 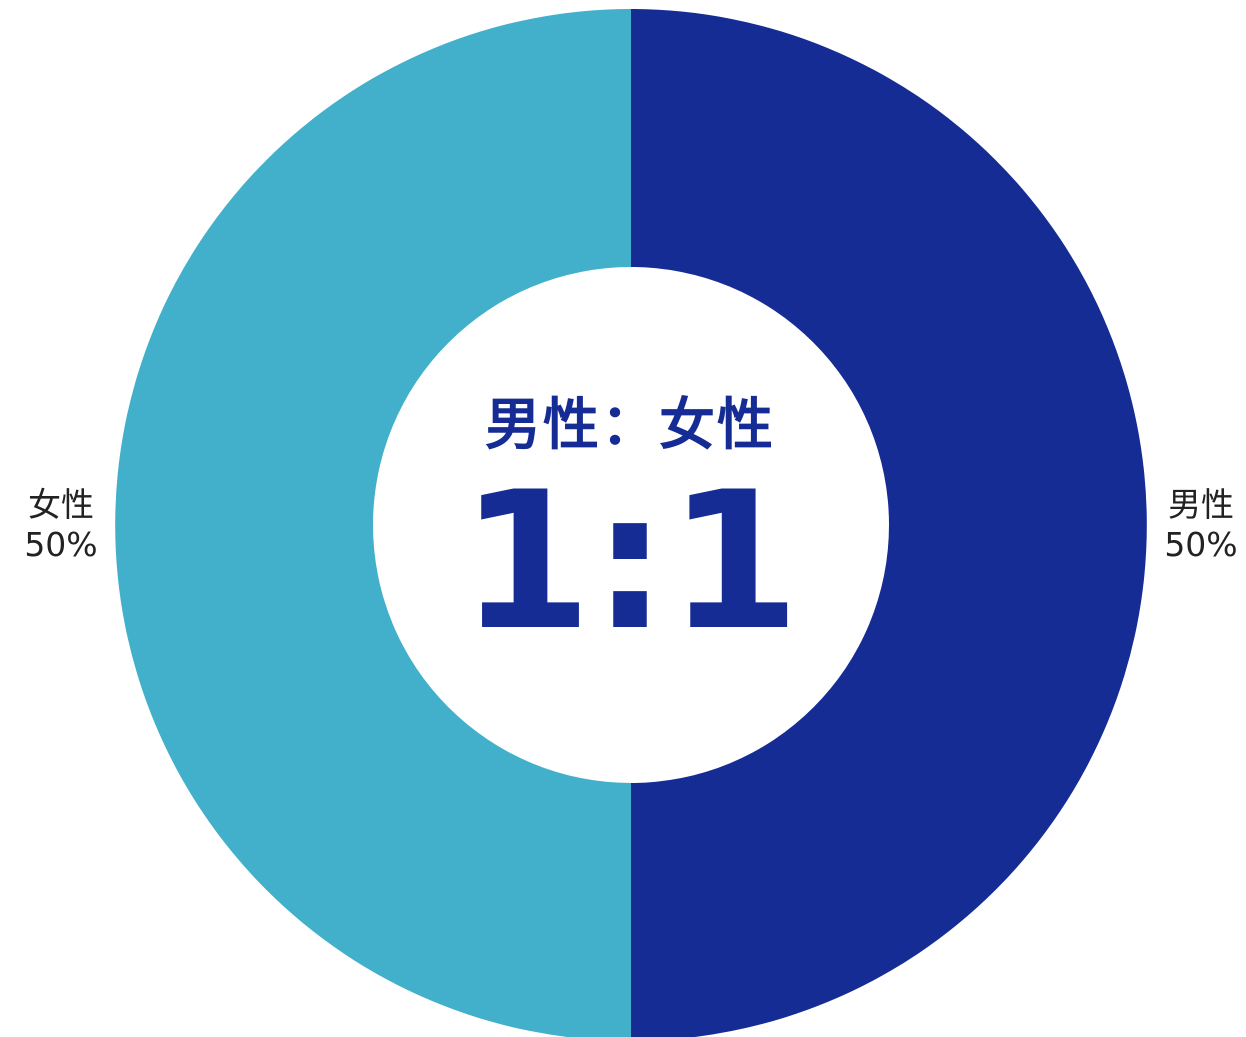 I want to click on slice-label-male: 男性 50%, so click(x=1198, y=525).